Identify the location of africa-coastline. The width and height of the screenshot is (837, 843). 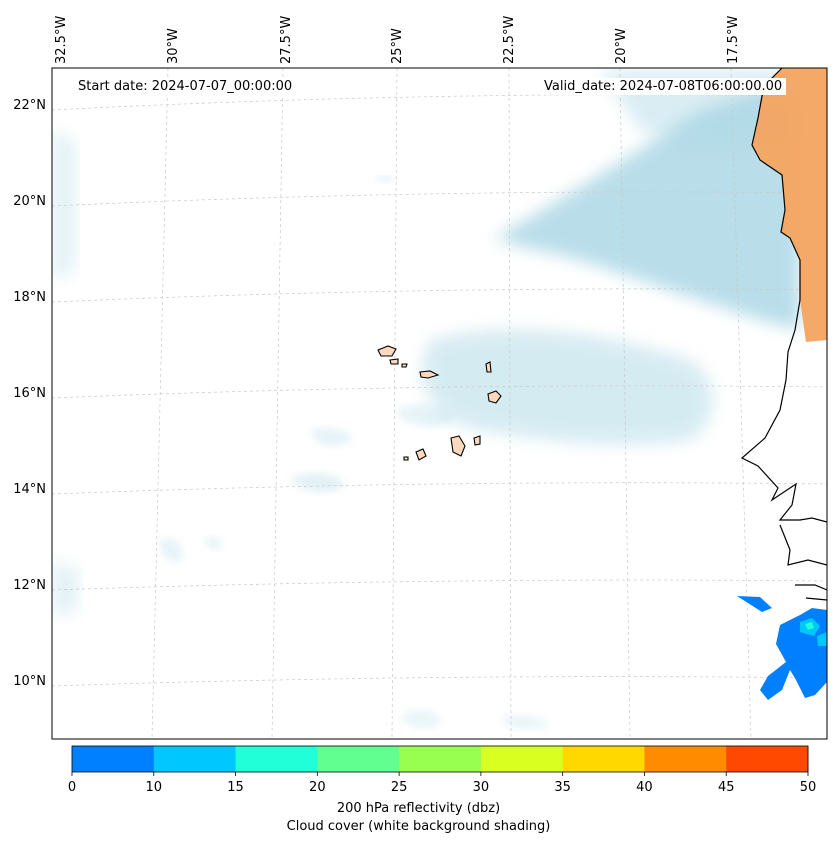
(783, 334).